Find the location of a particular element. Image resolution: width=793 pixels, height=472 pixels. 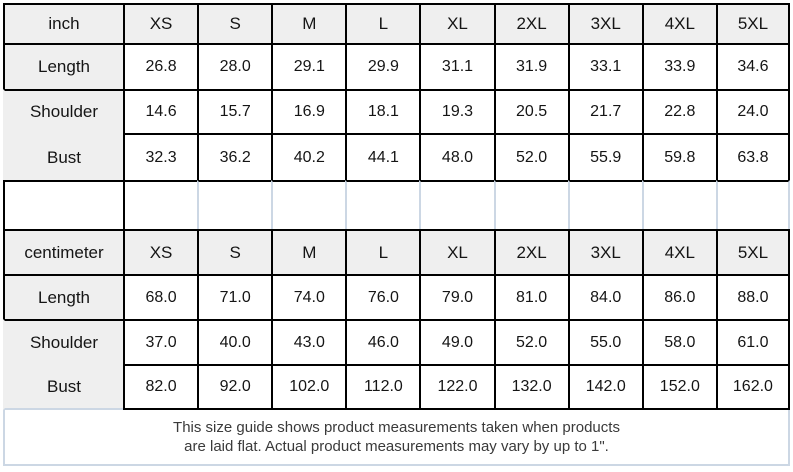

cell-length-cm-4xl: 86.0 is located at coordinates (678, 296).